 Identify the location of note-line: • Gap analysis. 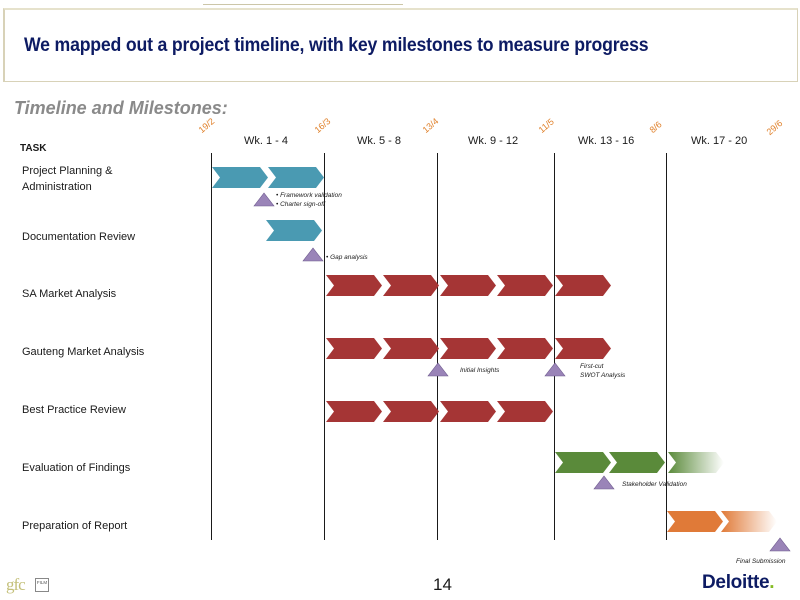
(347, 257).